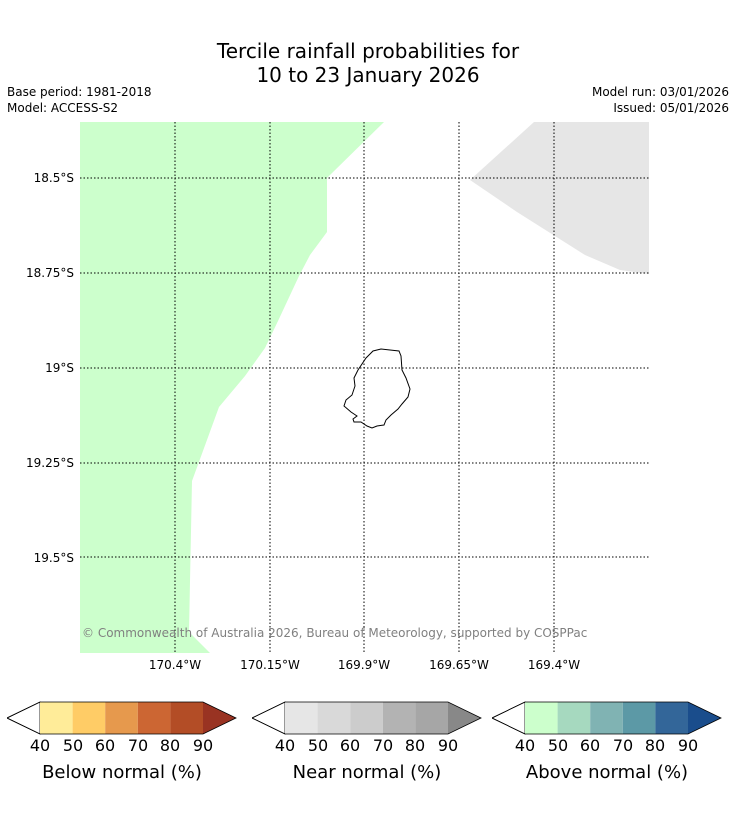 The width and height of the screenshot is (736, 816). What do you see at coordinates (368, 75) in the screenshot?
I see `map-title-line2: 10 to 23 January 2026` at bounding box center [368, 75].